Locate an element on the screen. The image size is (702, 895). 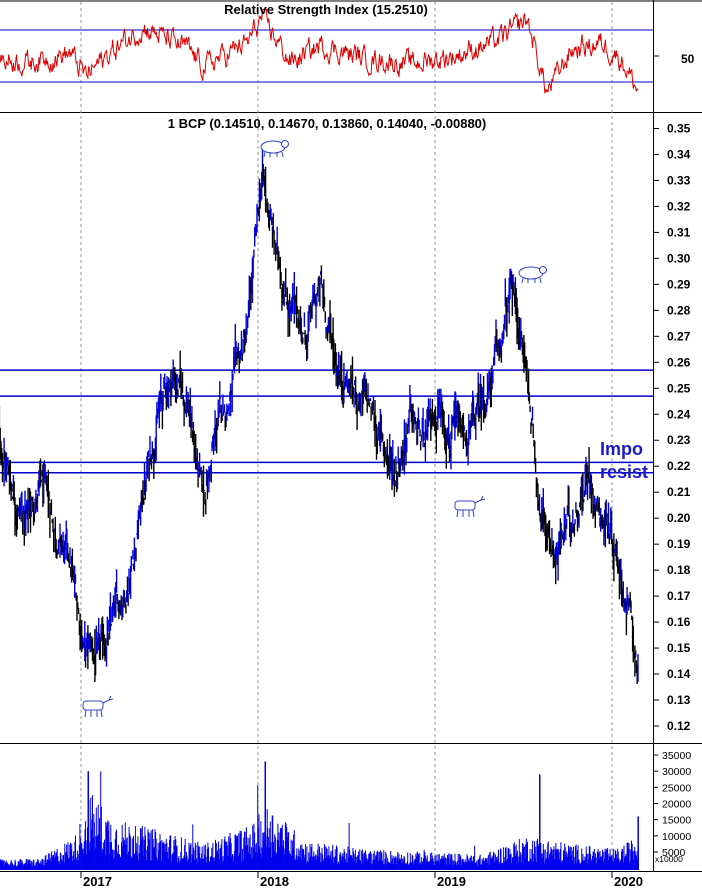
price-tick-label: 0.15 is located at coordinates (679, 648).